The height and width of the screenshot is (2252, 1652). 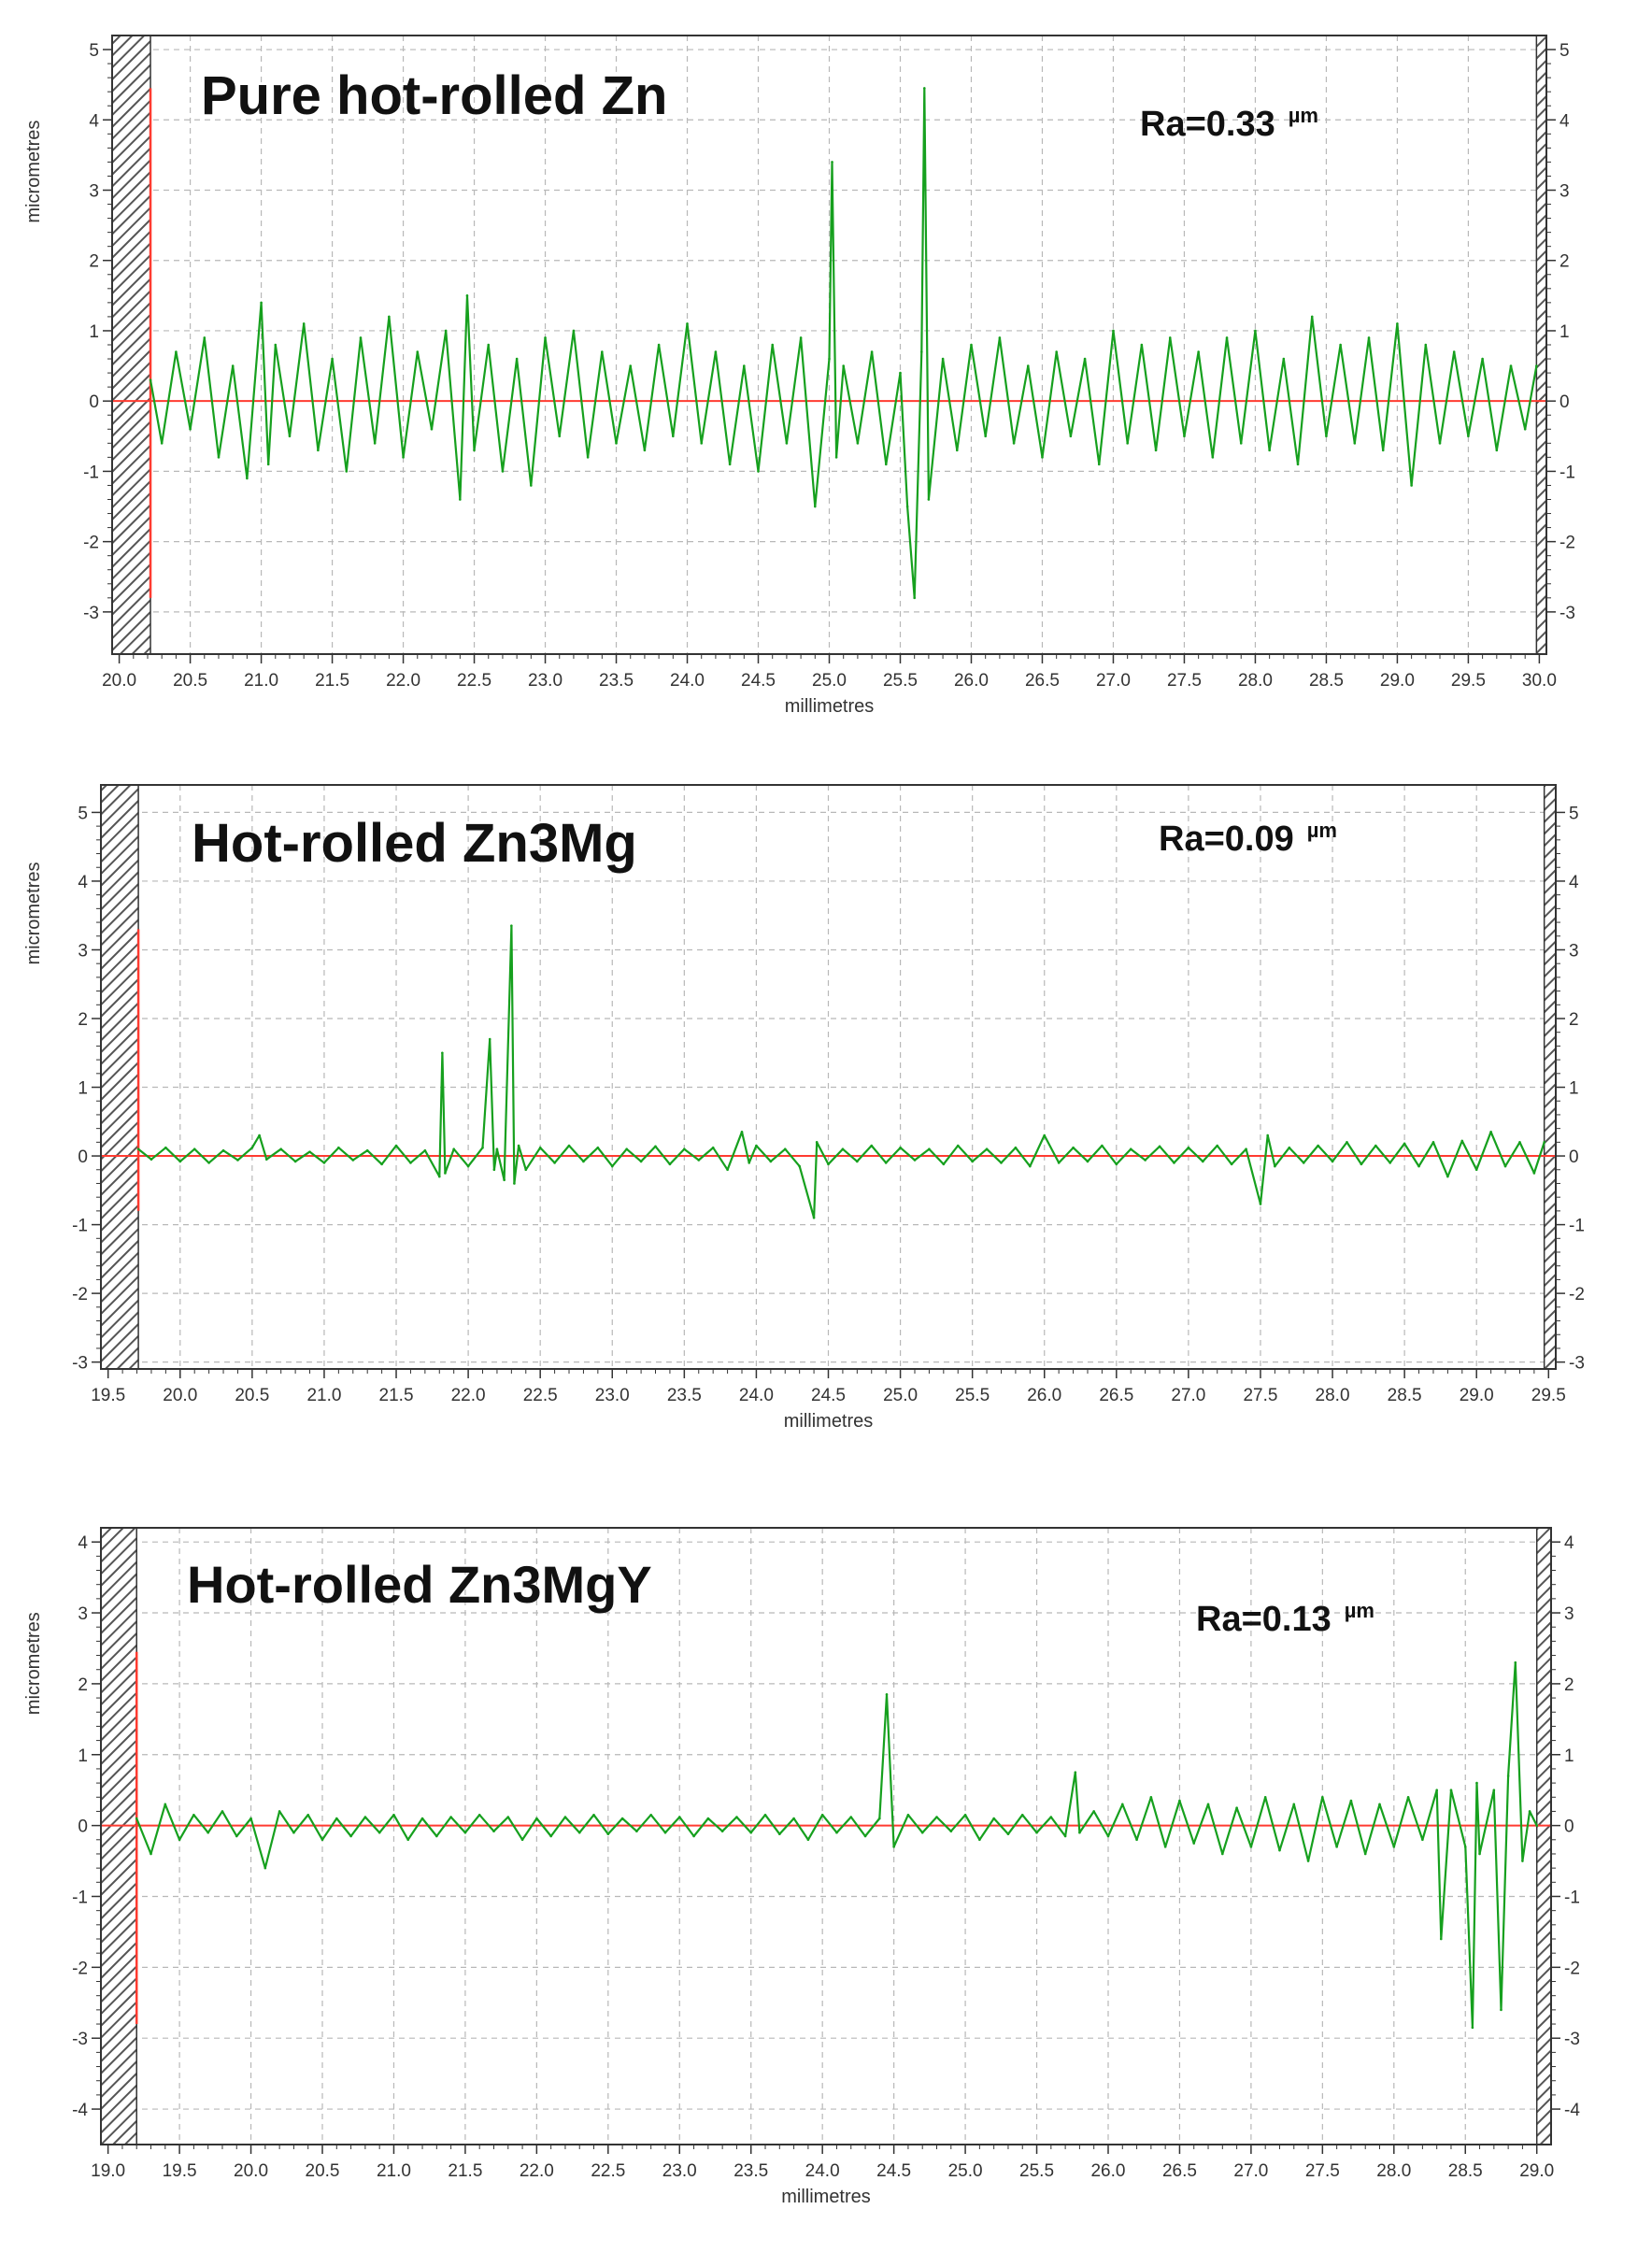 What do you see at coordinates (434, 95) in the screenshot?
I see `panel-title: Pure hot-rolled Zn` at bounding box center [434, 95].